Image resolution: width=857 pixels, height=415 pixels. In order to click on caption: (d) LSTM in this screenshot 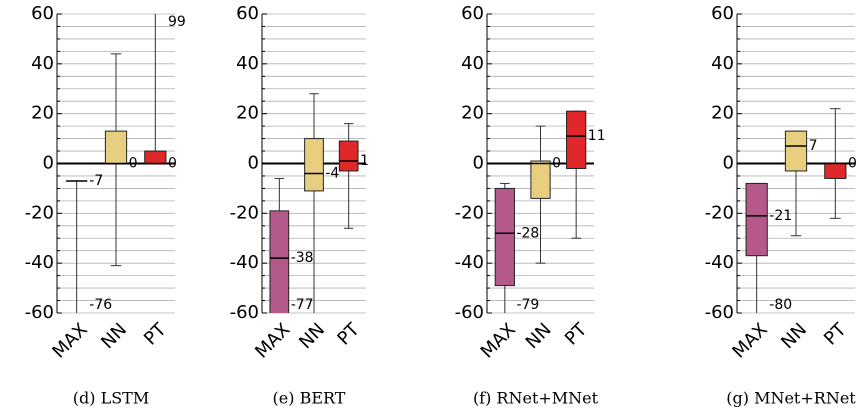, I will do `click(111, 398)`.